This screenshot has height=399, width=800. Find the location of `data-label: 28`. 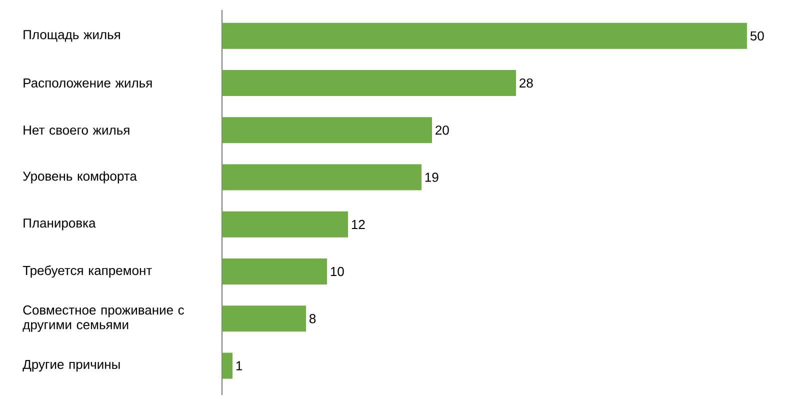

data-label: 28 is located at coordinates (526, 83).